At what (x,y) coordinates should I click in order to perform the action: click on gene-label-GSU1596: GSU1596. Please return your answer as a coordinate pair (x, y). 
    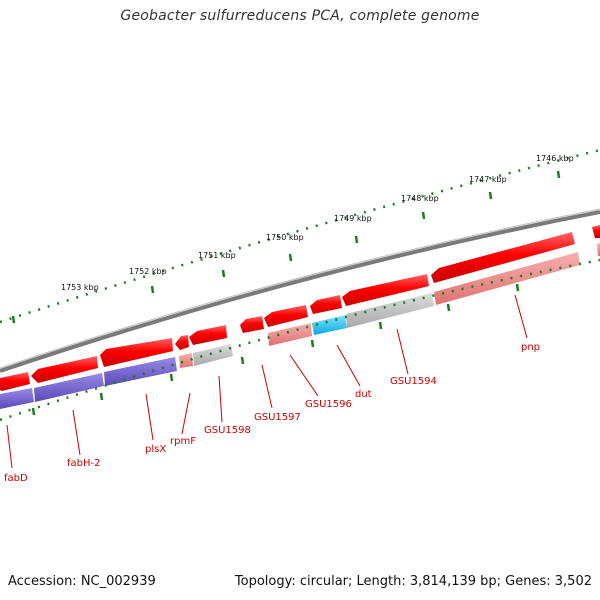
    Looking at the image, I should click on (328, 404).